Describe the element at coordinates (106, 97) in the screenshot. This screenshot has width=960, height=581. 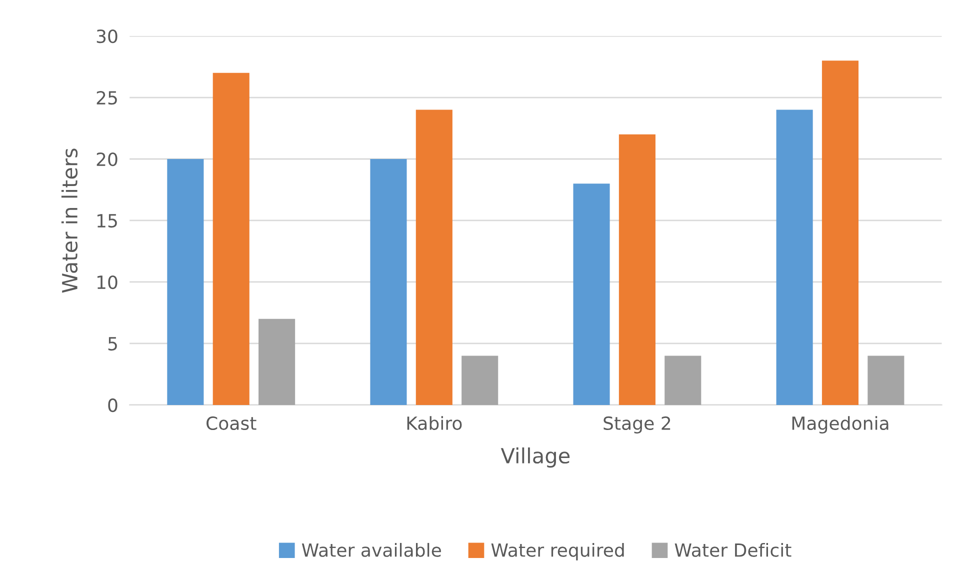
I see `y-tick-label: 25` at that location.